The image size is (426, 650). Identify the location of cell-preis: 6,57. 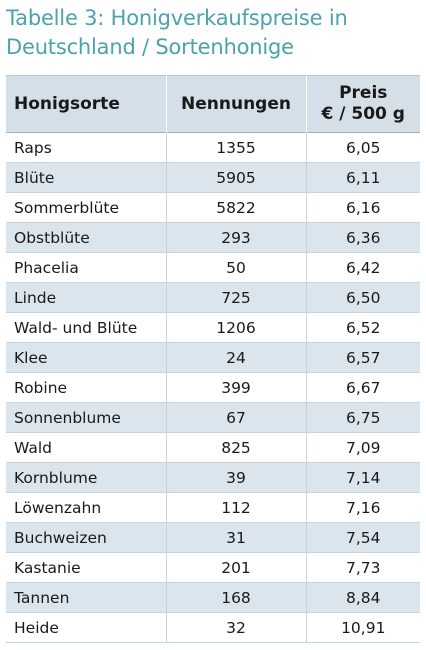
(362, 357).